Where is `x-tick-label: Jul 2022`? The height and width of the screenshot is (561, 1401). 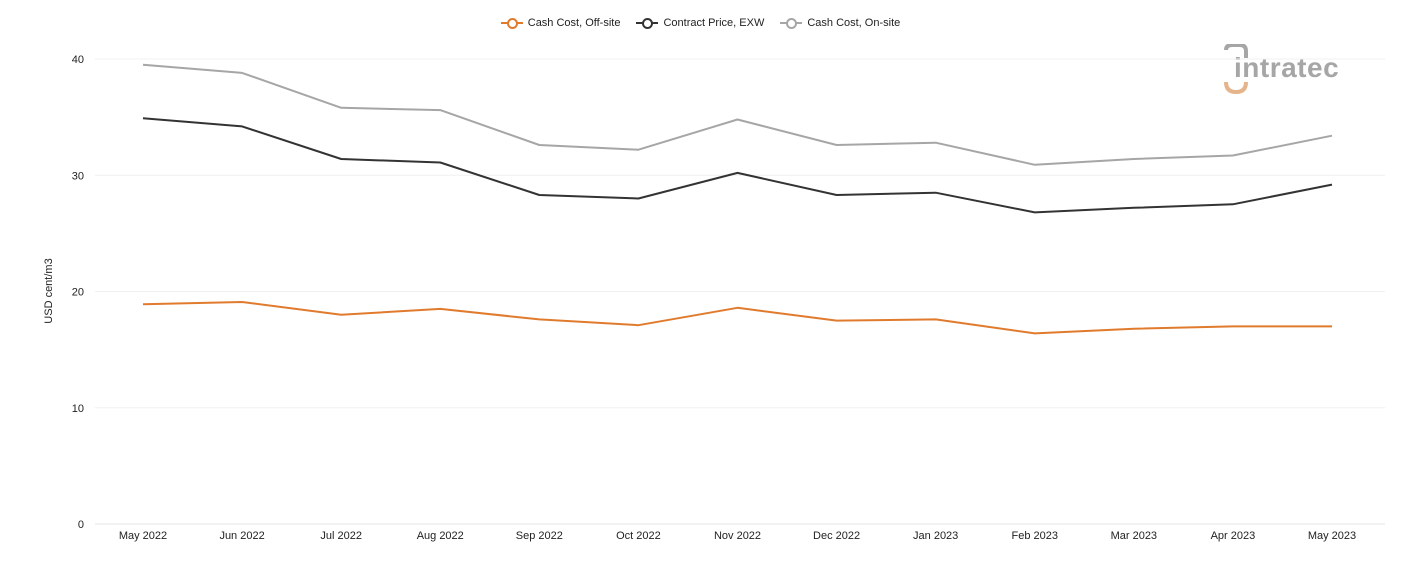 x-tick-label: Jul 2022 is located at coordinates (341, 536).